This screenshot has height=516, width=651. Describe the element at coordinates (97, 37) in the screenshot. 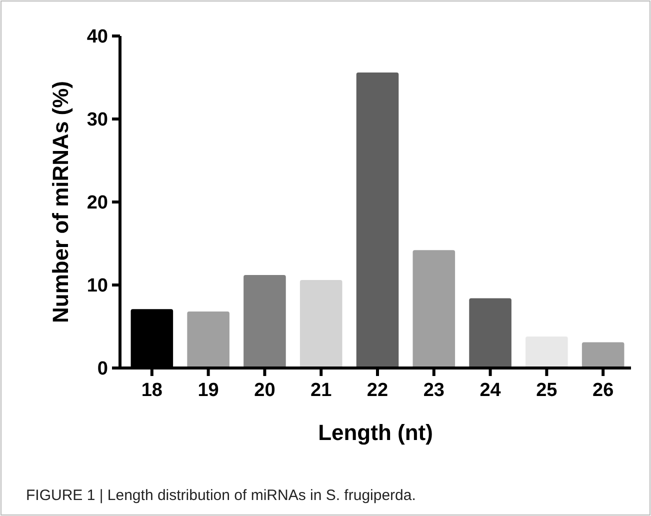

I see `y-tick-label: 40` at that location.